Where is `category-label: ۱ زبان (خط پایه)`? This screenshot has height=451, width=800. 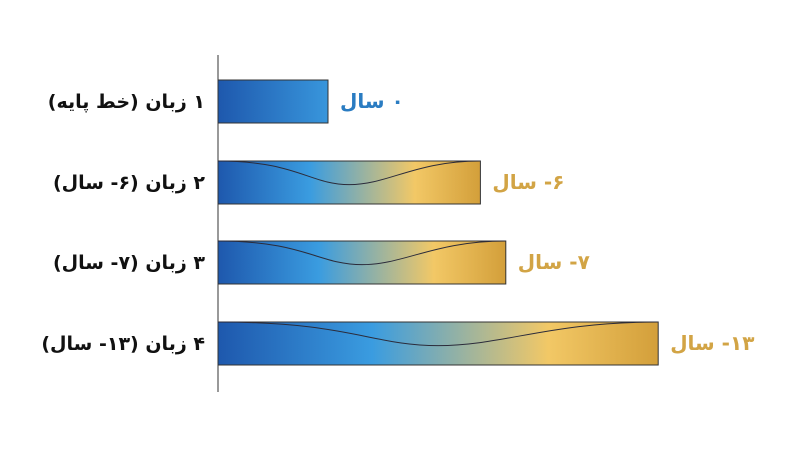
category-label: ۱ زبان (خط پایه) is located at coordinates (126, 102).